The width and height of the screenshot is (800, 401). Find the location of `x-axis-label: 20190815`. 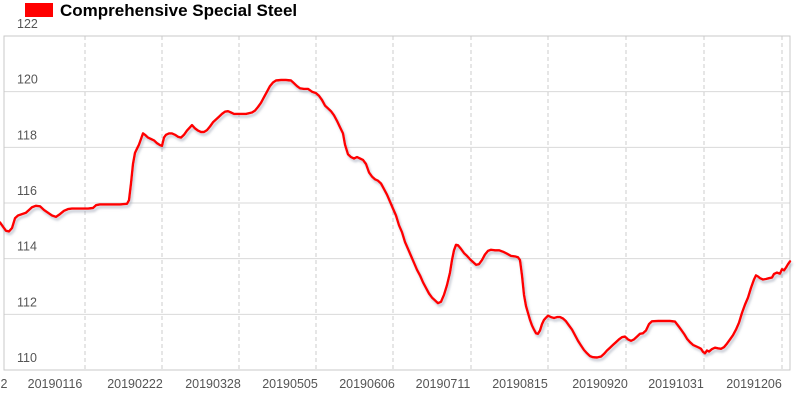

x-axis-label: 20190815 is located at coordinates (520, 384).